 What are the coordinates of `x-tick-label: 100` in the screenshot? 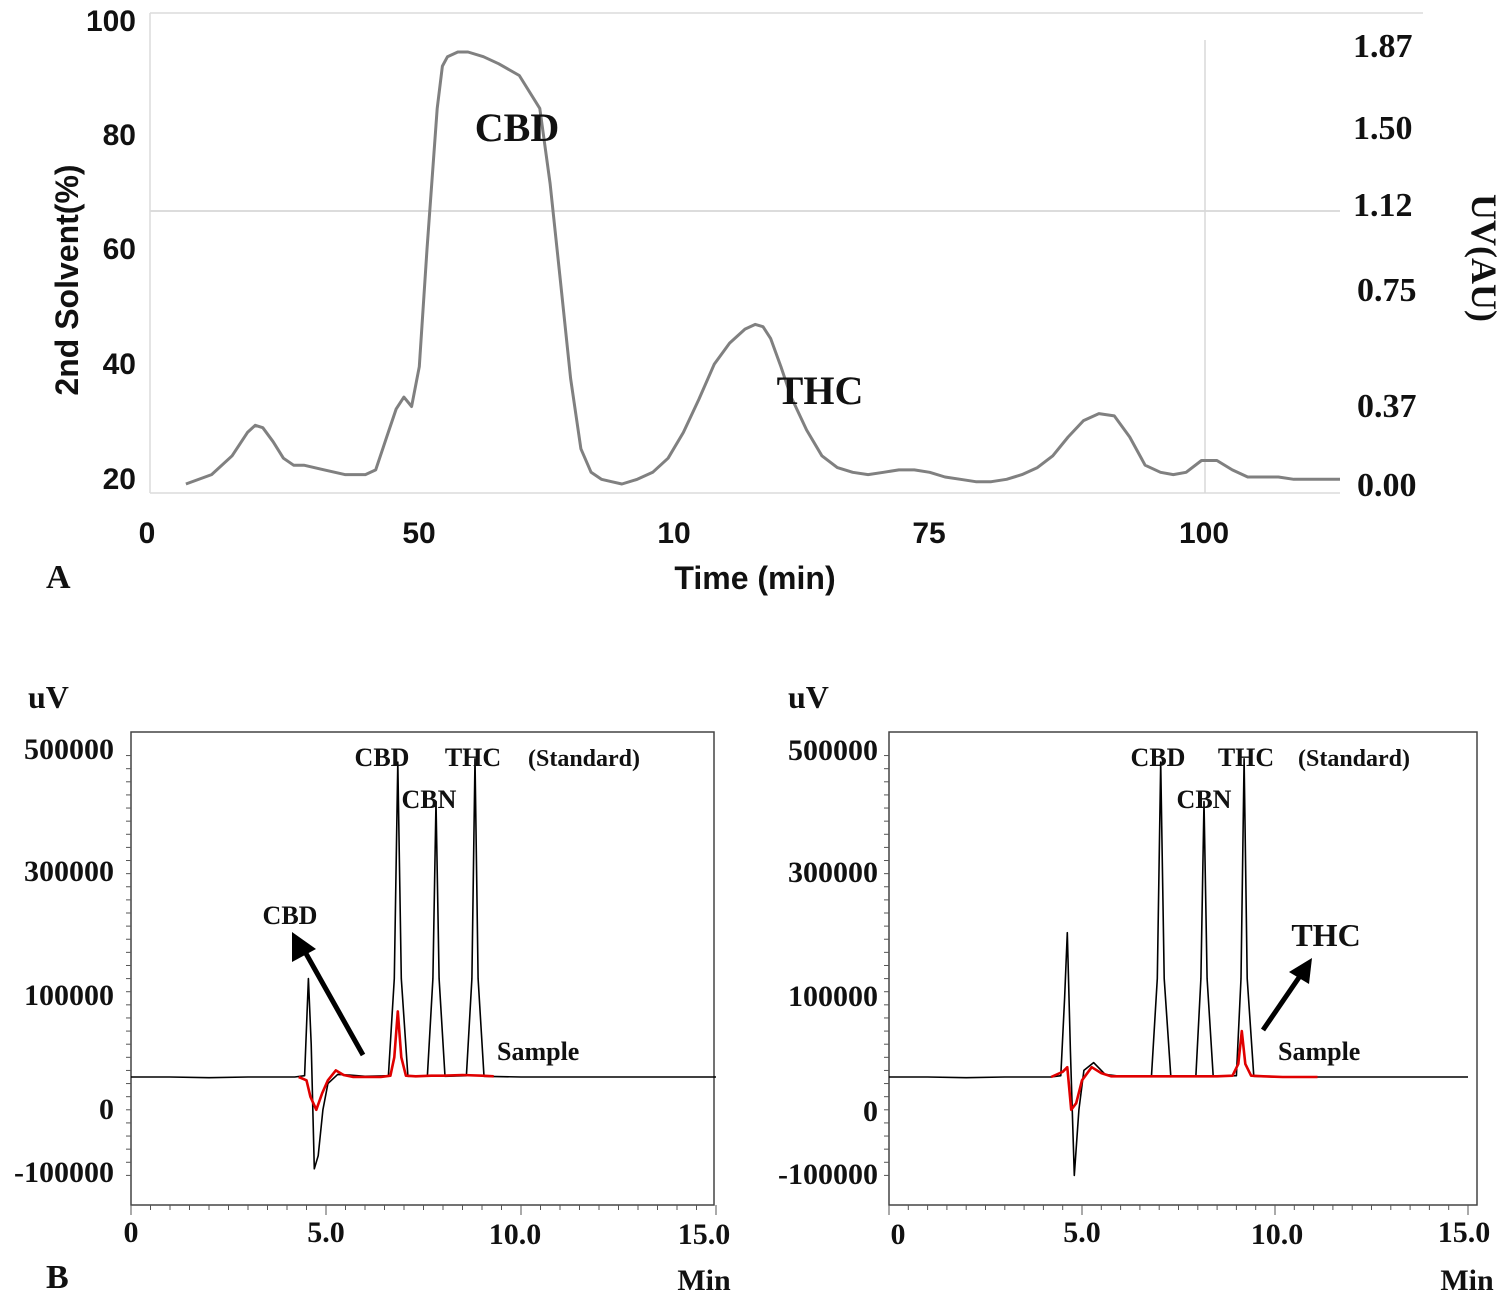 It's located at (1204, 533).